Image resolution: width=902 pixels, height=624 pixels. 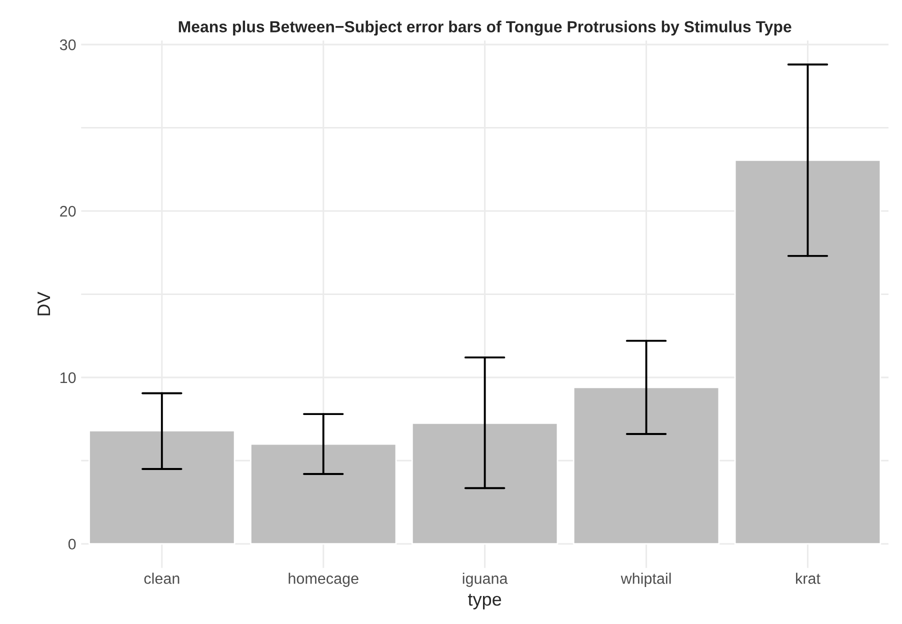 I want to click on y-tick-label: 30, so click(x=68, y=44).